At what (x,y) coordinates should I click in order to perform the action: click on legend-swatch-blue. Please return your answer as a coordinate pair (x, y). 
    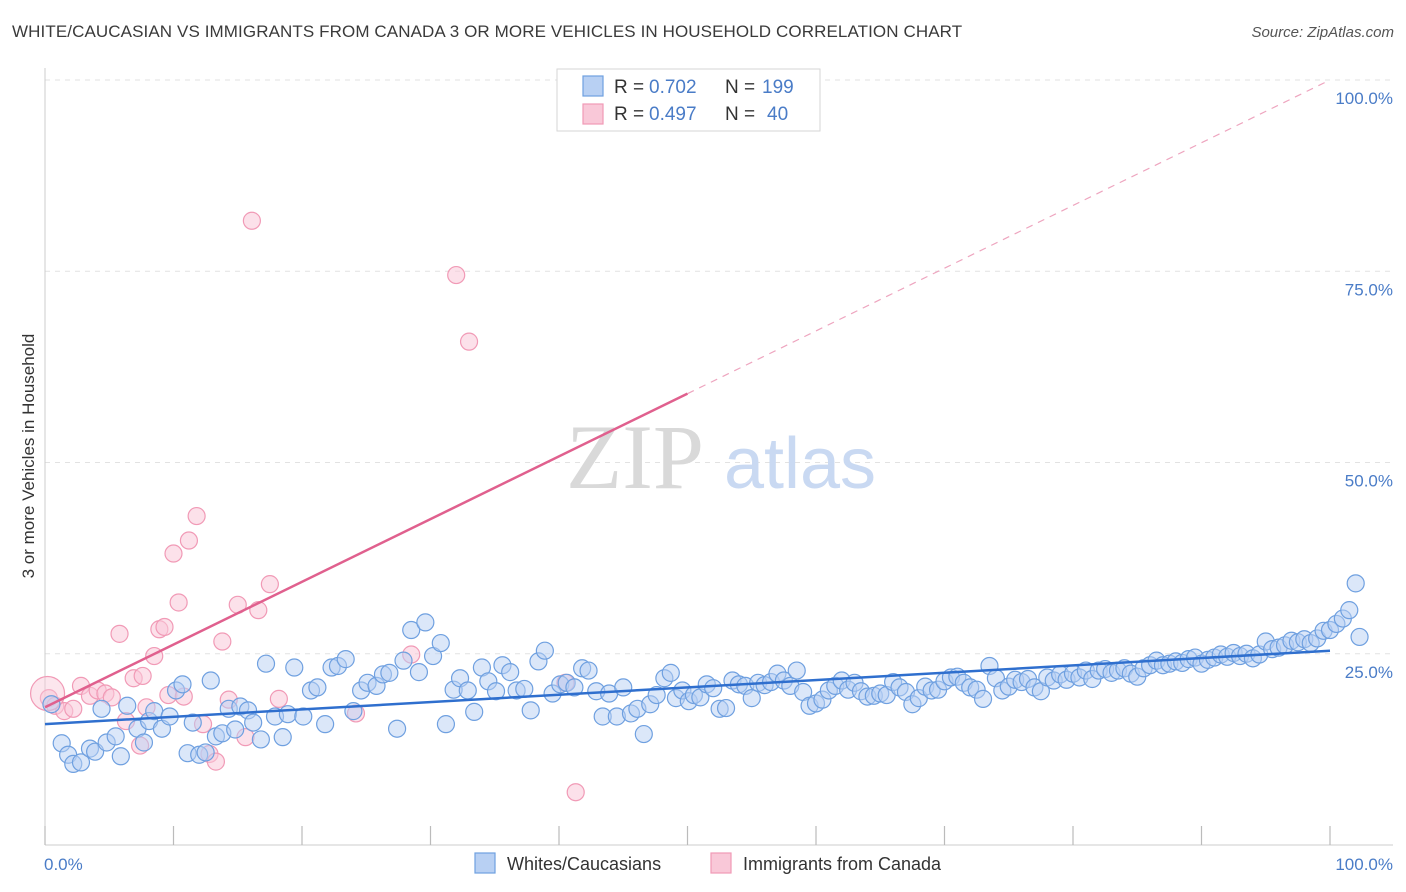
    Looking at the image, I should click on (593, 86).